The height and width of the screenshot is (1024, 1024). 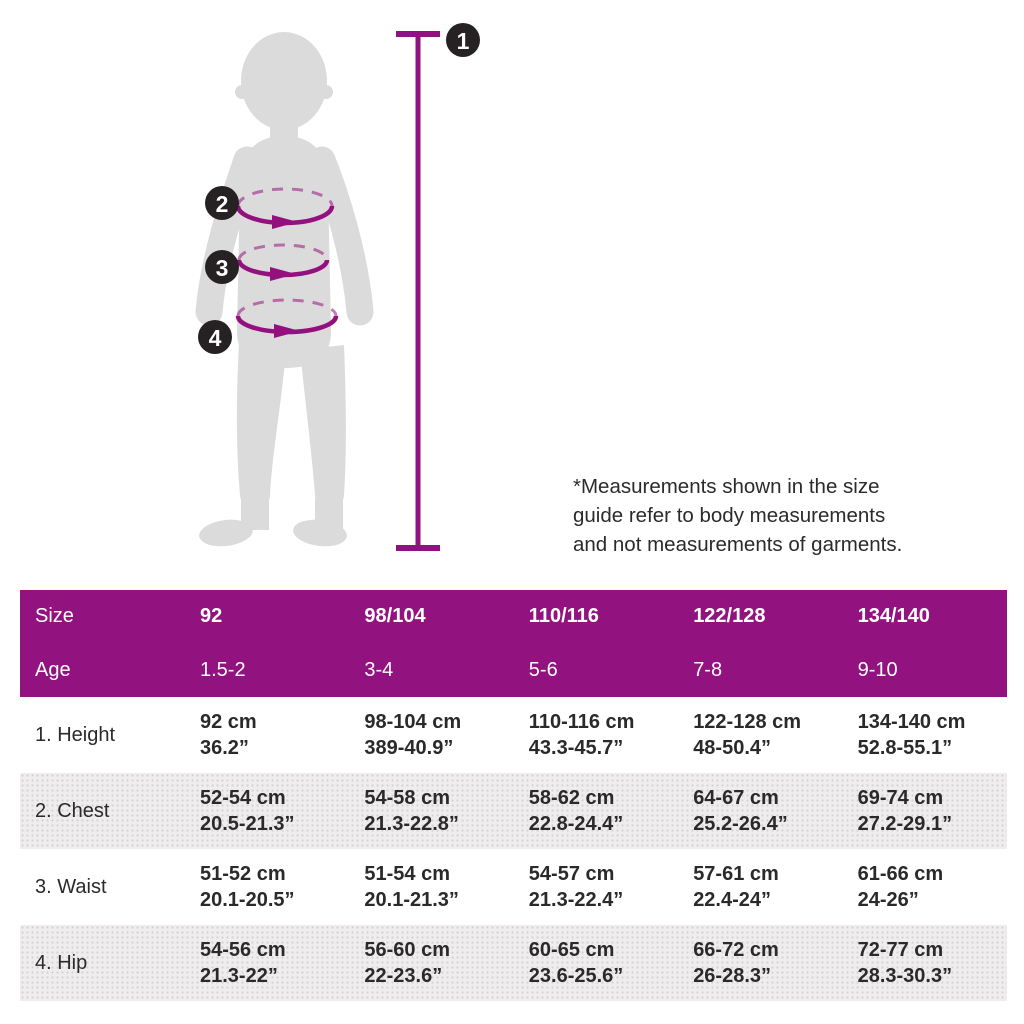 What do you see at coordinates (563, 616) in the screenshot?
I see `size-col-2: 110/116` at bounding box center [563, 616].